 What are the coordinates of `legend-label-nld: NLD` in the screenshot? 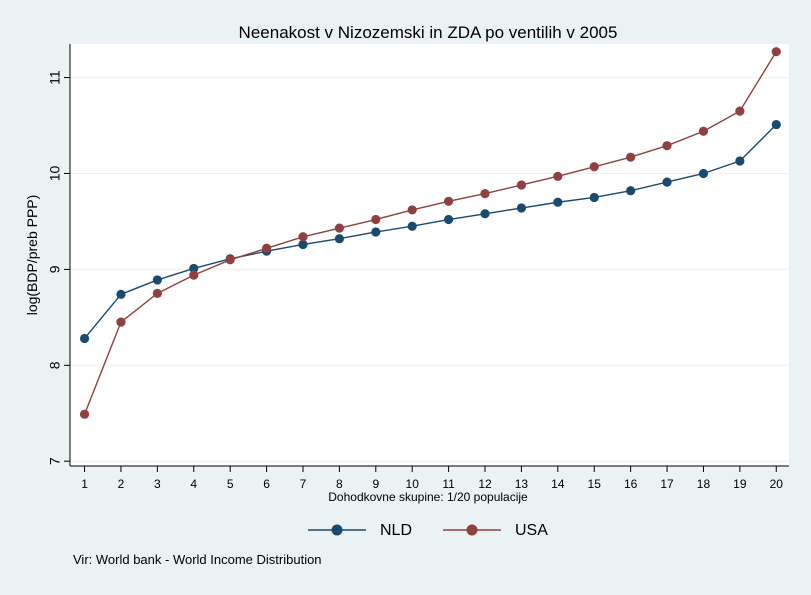 It's located at (396, 530).